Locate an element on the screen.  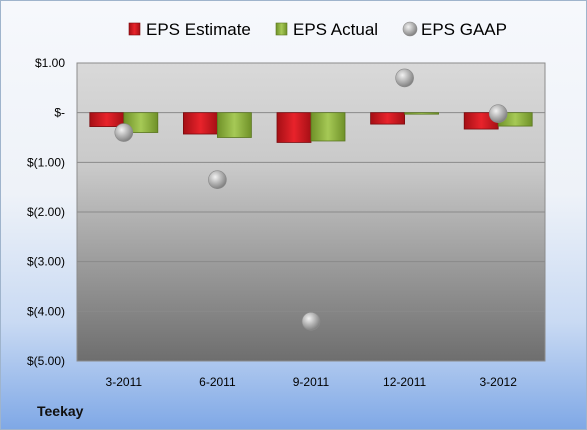
company-name: Teekay is located at coordinates (60, 411).